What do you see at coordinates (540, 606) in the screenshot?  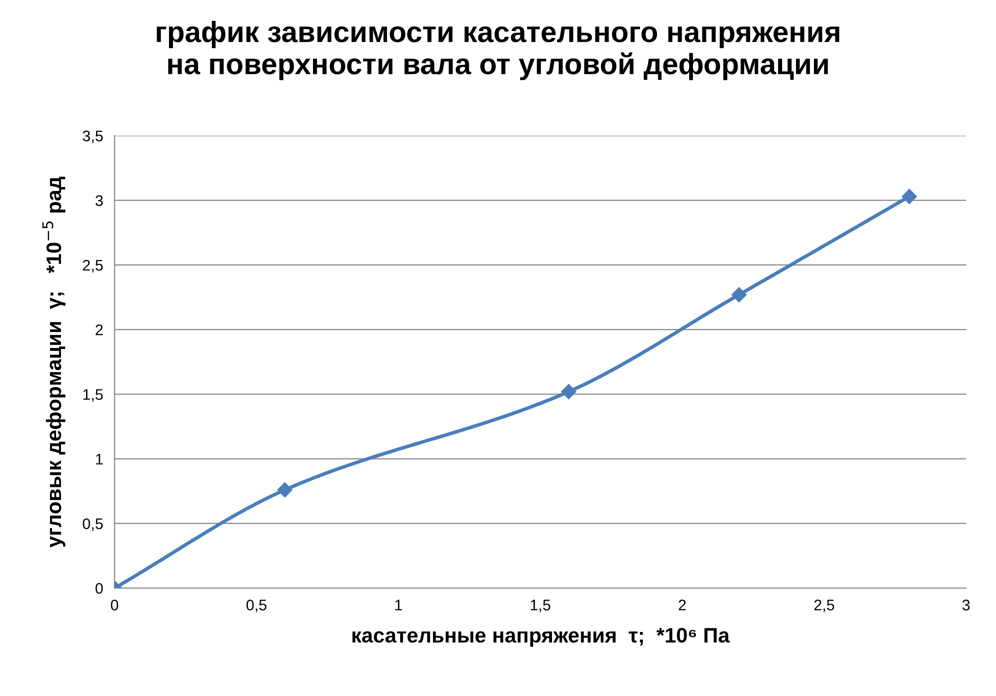 I see `x-tick-label: 1,5` at bounding box center [540, 606].